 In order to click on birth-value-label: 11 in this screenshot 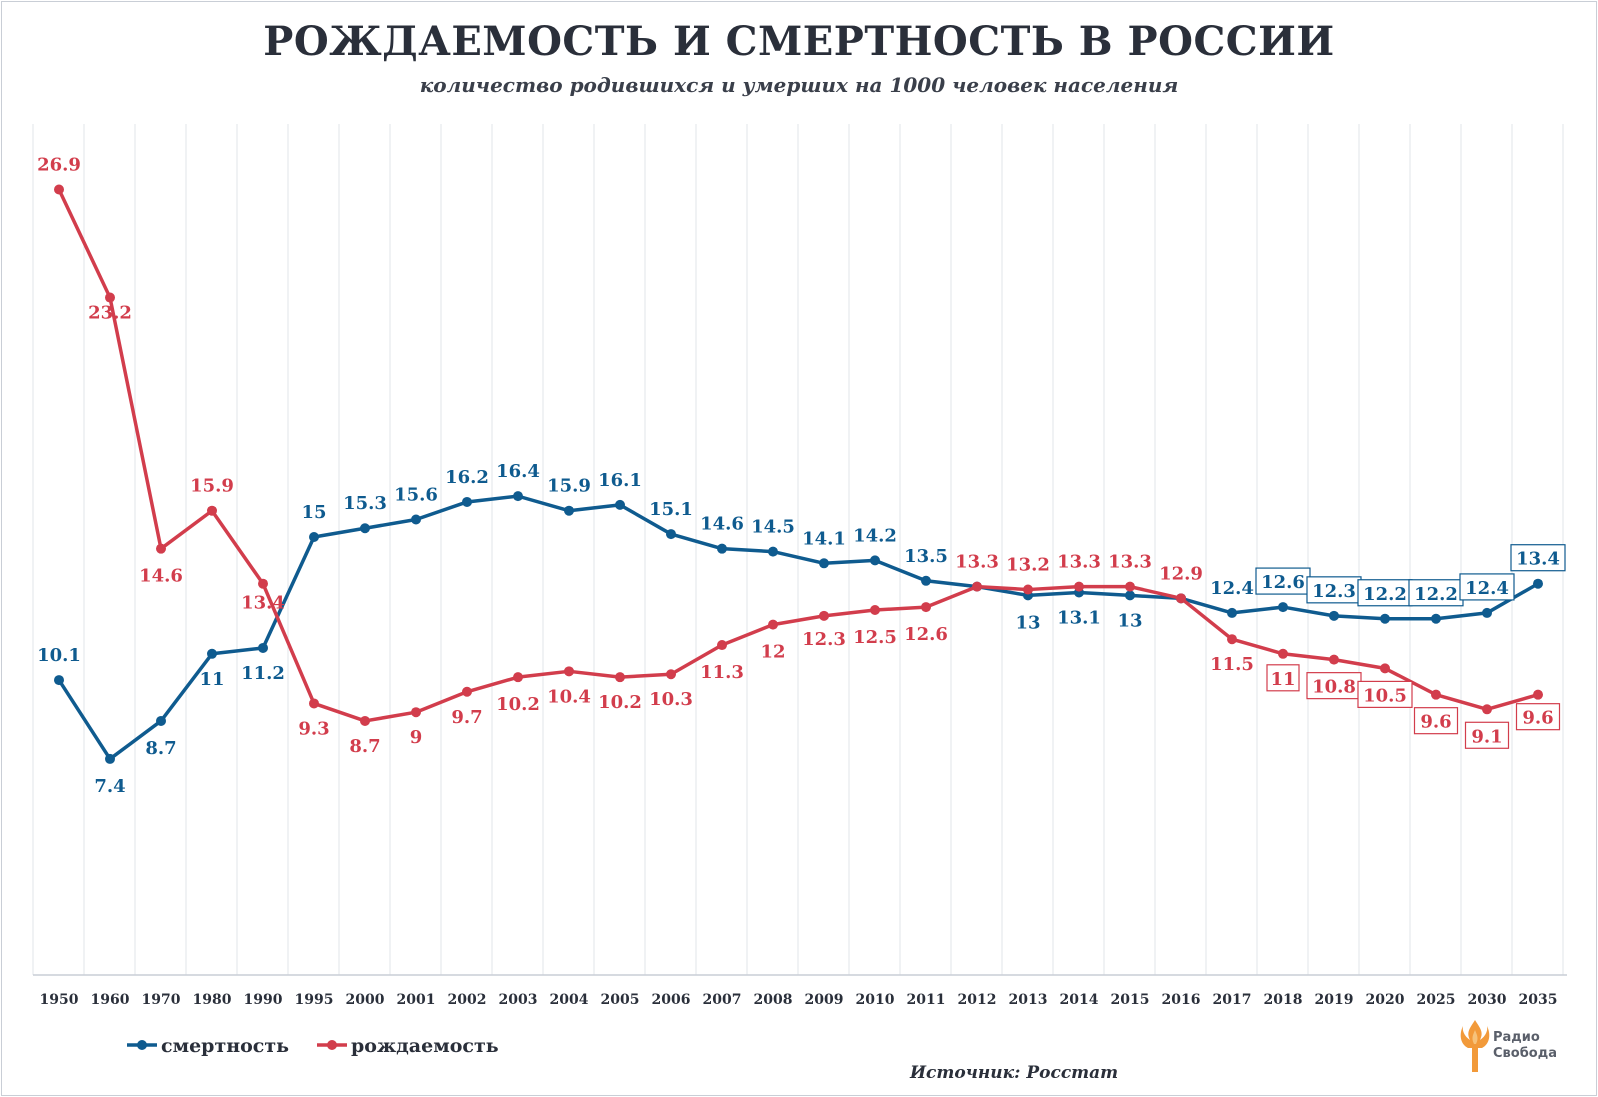, I will do `click(1282, 679)`.